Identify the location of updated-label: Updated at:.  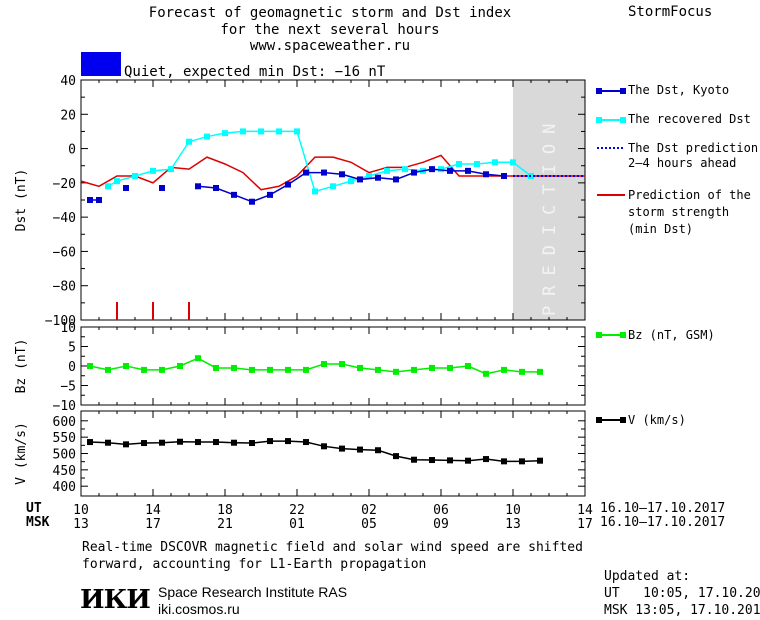
(647, 576).